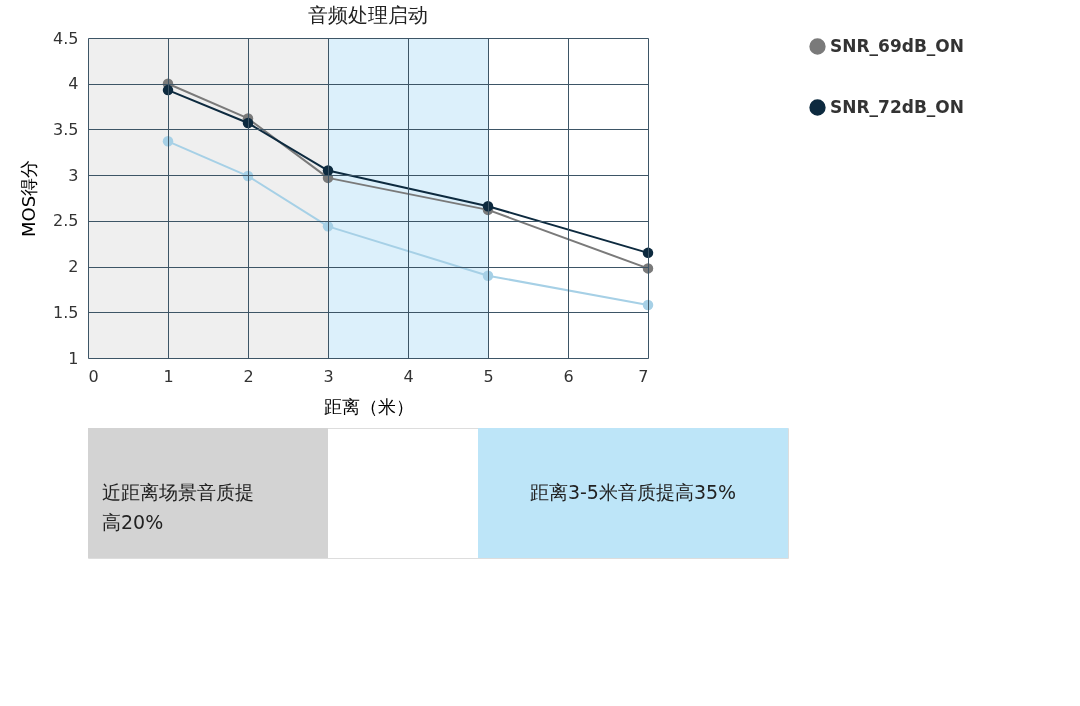 This screenshot has height=706, width=1080. Describe the element at coordinates (73, 358) in the screenshot. I see `y-tick-label: 1` at that location.